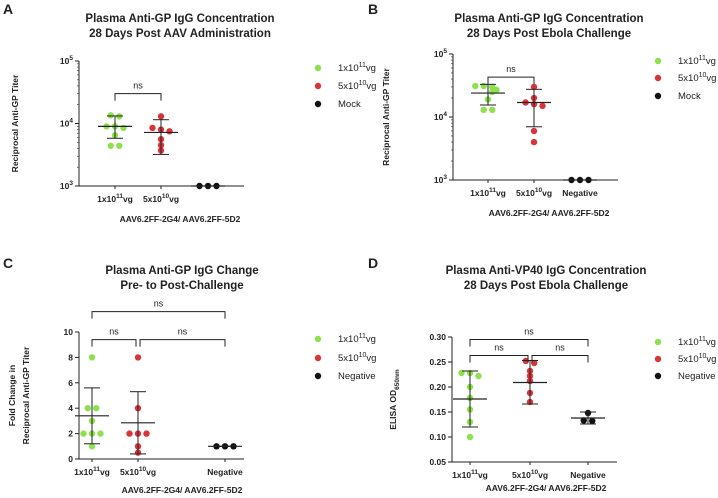 The image size is (718, 498). I want to click on y-tick-label: 2, so click(70, 434).